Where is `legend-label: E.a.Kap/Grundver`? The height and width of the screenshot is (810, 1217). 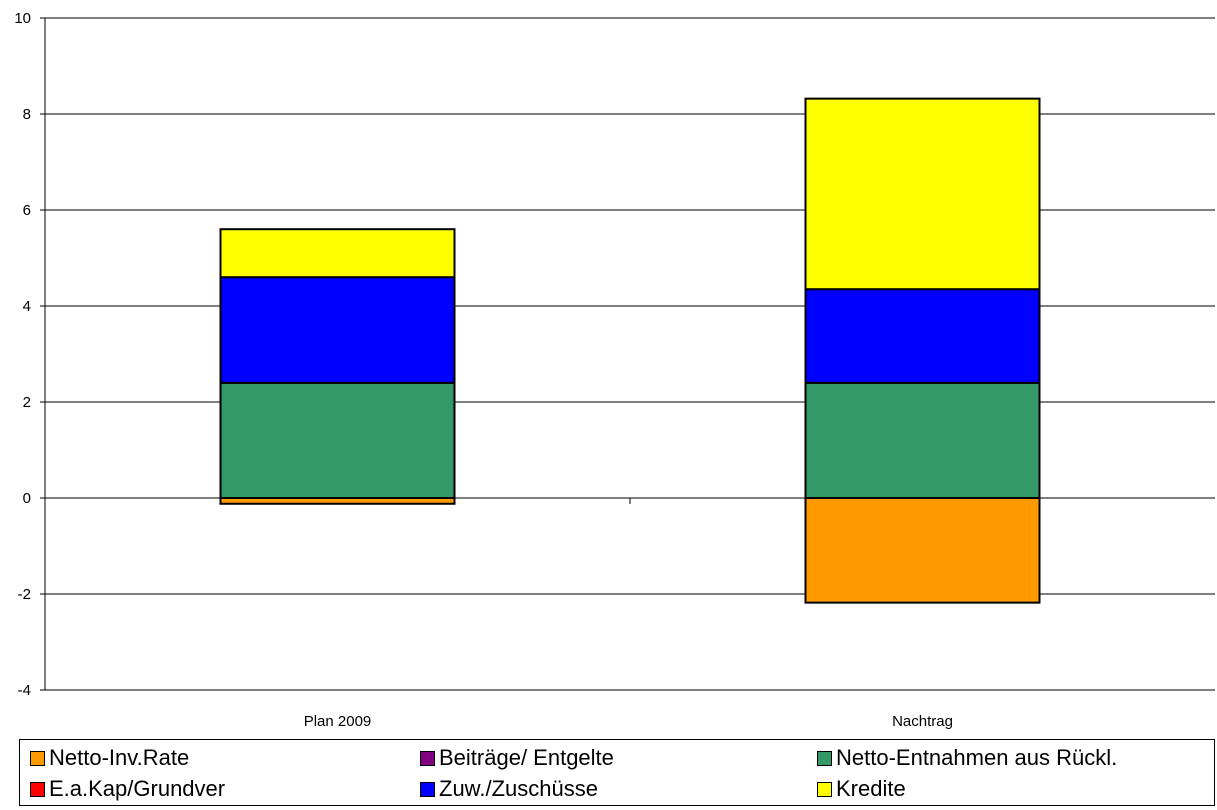 legend-label: E.a.Kap/Grundver is located at coordinates (137, 788).